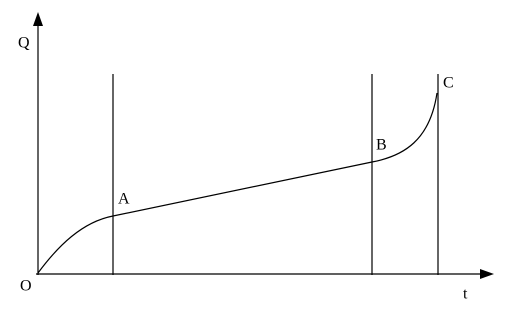  What do you see at coordinates (24, 43) in the screenshot?
I see `y-axis-label: Q` at bounding box center [24, 43].